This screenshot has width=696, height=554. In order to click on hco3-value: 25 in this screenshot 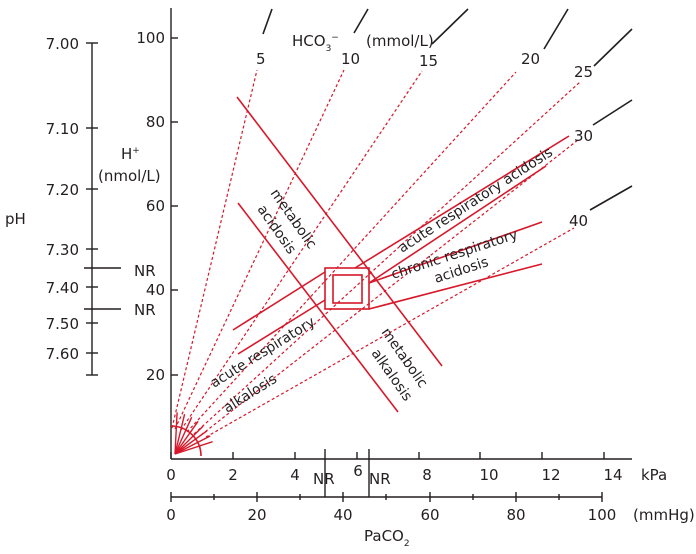, I will do `click(583, 72)`.